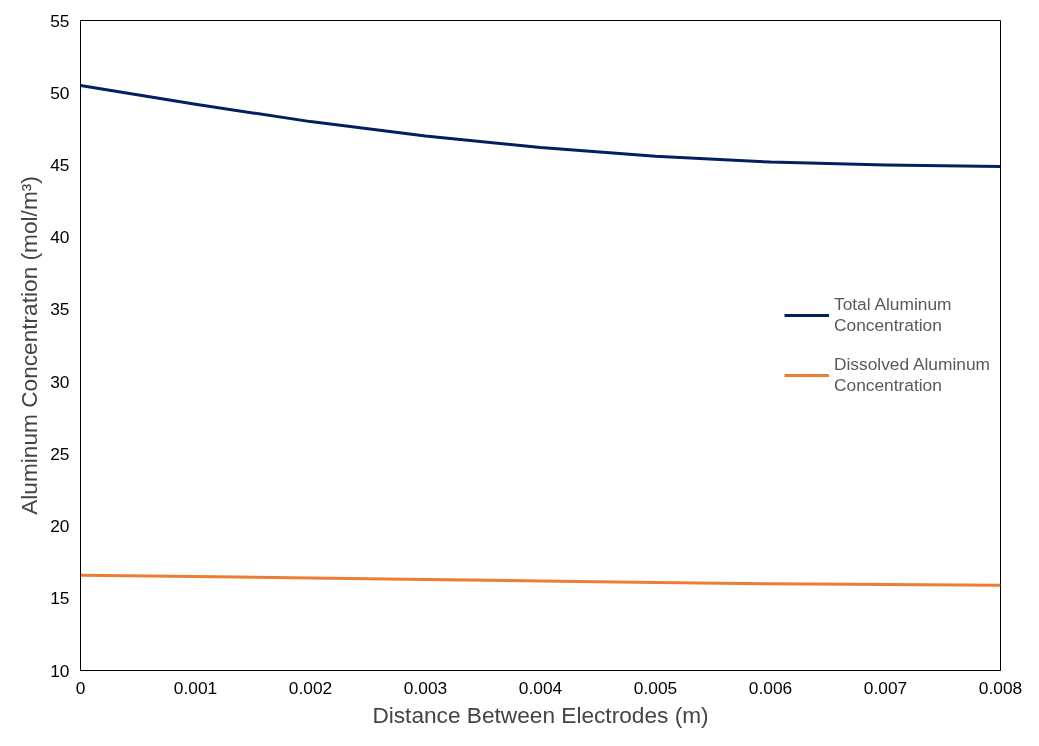 The width and height of the screenshot is (1039, 746). What do you see at coordinates (540, 687) in the screenshot?
I see `x-tick-label: 0.004` at bounding box center [540, 687].